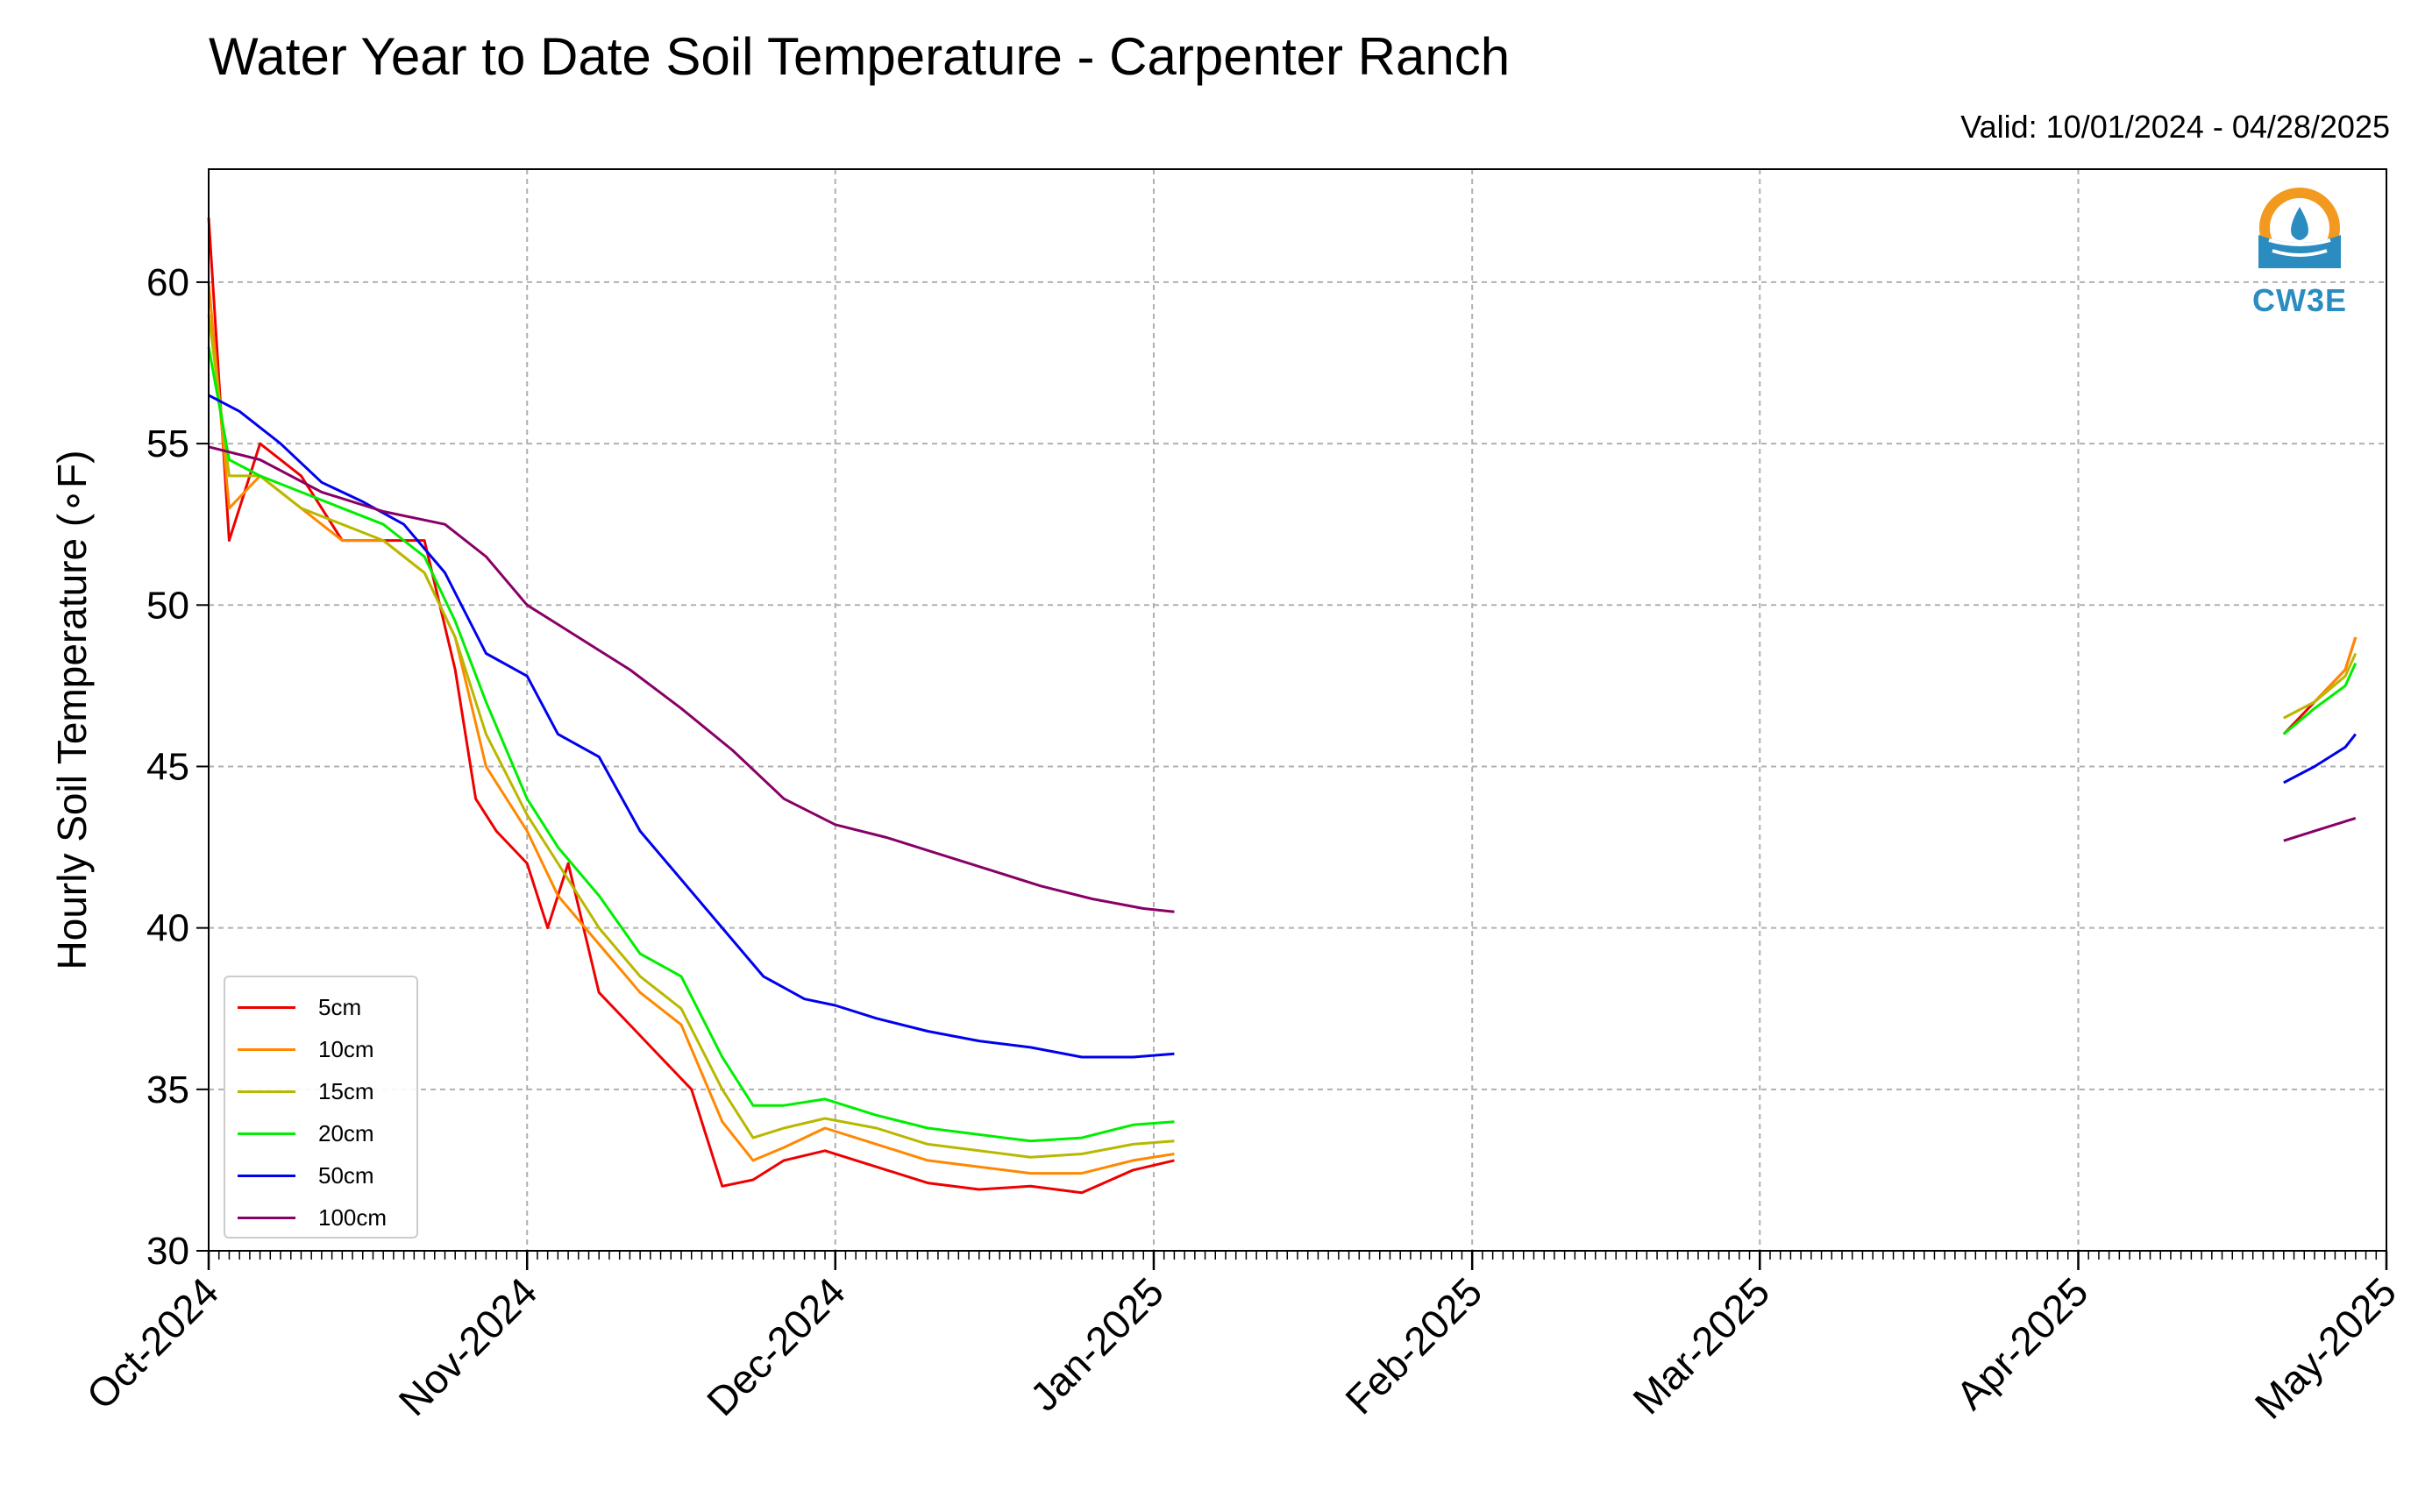  What do you see at coordinates (167, 443) in the screenshot?
I see `y-tick-label: 55` at bounding box center [167, 443].